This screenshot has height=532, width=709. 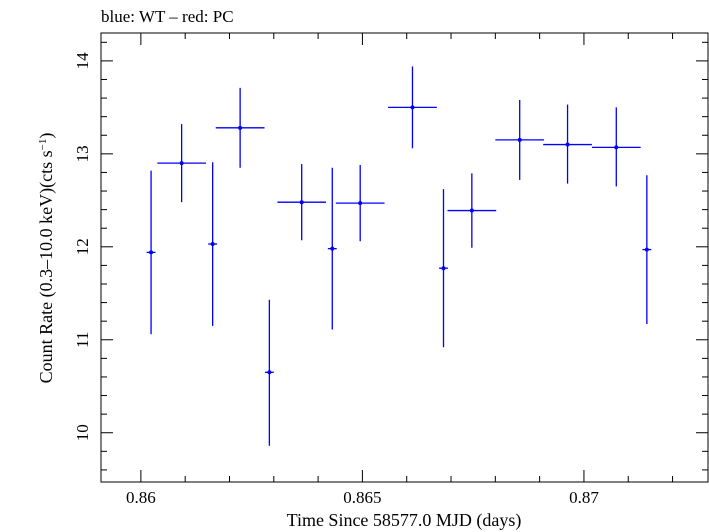 What do you see at coordinates (43, 145) in the screenshot?
I see `y-axis-label-superscript: −1` at bounding box center [43, 145].